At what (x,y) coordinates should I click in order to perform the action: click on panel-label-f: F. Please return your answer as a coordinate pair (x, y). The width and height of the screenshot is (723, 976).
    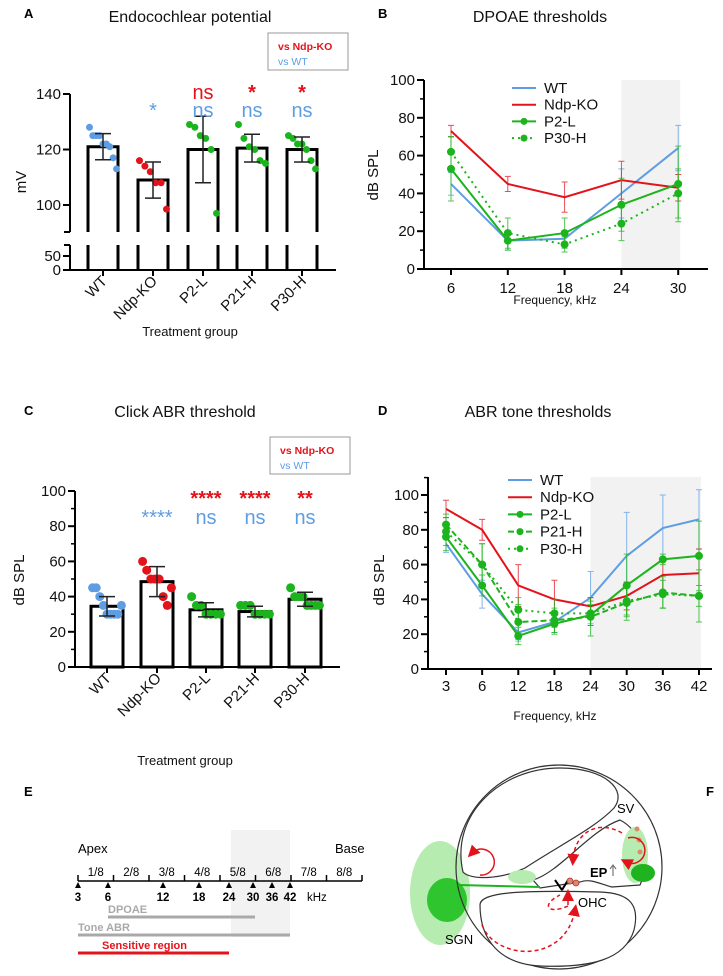
    Looking at the image, I should click on (710, 791).